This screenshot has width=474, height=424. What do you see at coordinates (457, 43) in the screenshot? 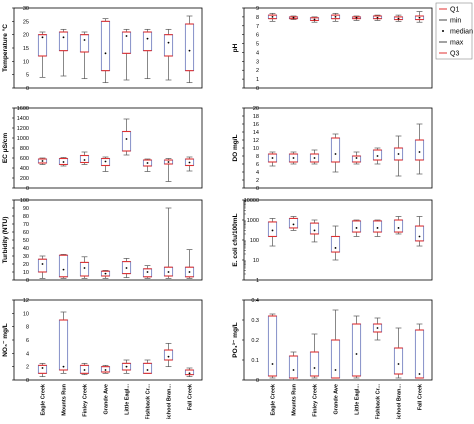
I see `legend-label: max` at bounding box center [457, 43].